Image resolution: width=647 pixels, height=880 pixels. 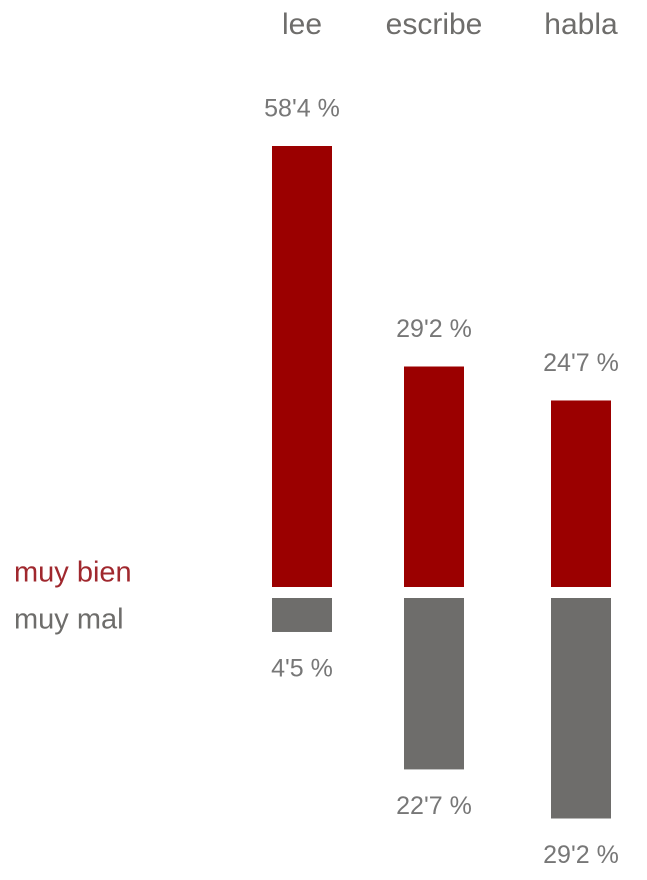 I want to click on value-label: 58'4 %, so click(x=302, y=109).